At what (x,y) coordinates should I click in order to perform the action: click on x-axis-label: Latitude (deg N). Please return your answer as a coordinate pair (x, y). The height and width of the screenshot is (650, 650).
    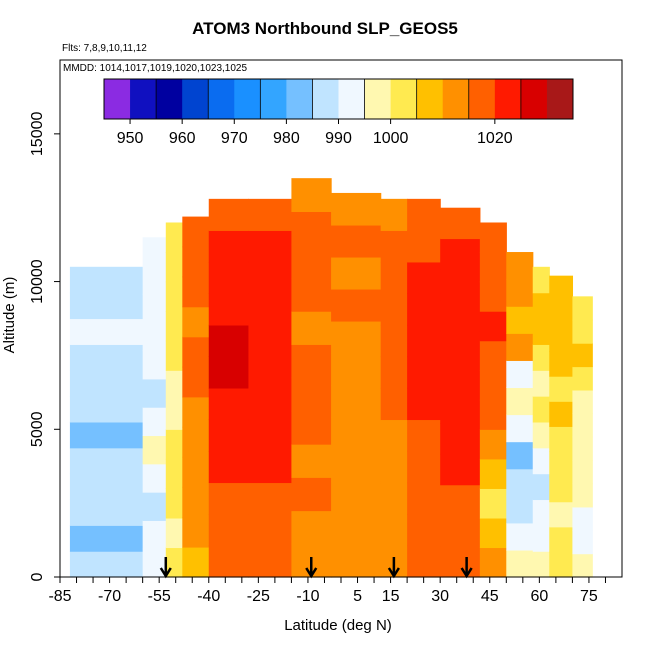
    Looking at the image, I should click on (338, 625).